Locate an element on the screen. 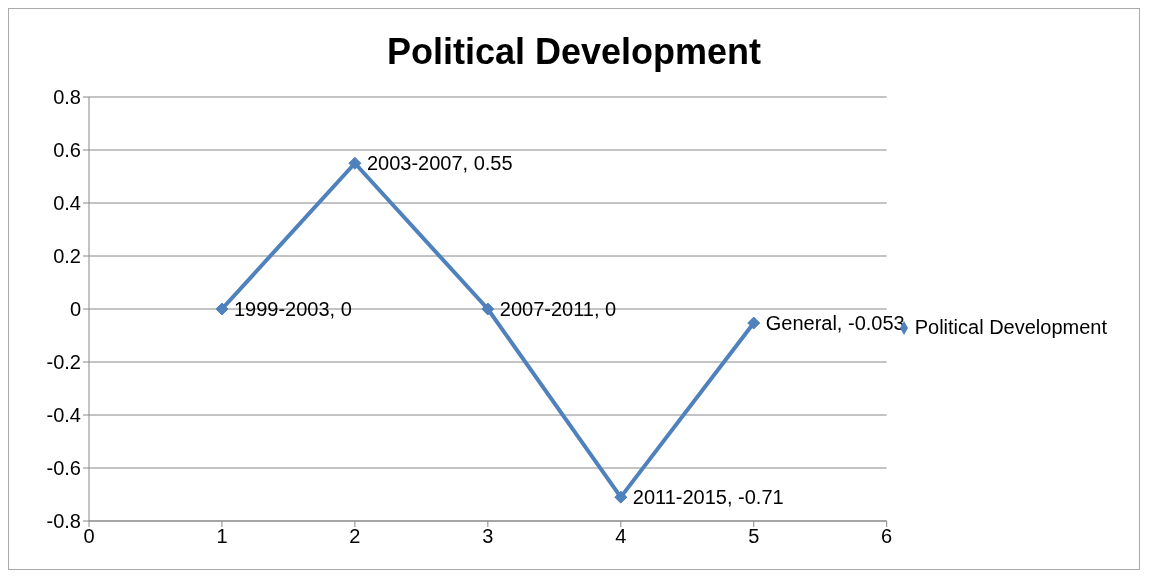  x-tick-label: 5 is located at coordinates (754, 536).